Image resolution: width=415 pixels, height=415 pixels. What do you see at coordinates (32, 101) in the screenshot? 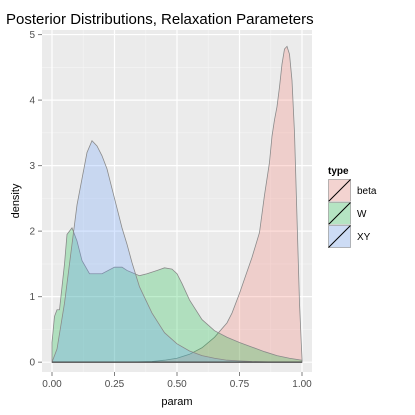
I see `y-tick-label: 4` at bounding box center [32, 101].